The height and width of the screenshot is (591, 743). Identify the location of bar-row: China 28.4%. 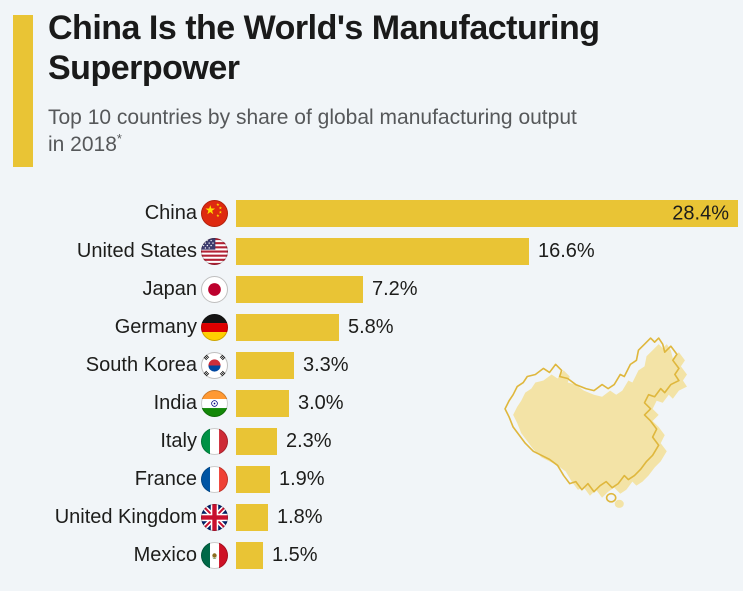
(371, 213).